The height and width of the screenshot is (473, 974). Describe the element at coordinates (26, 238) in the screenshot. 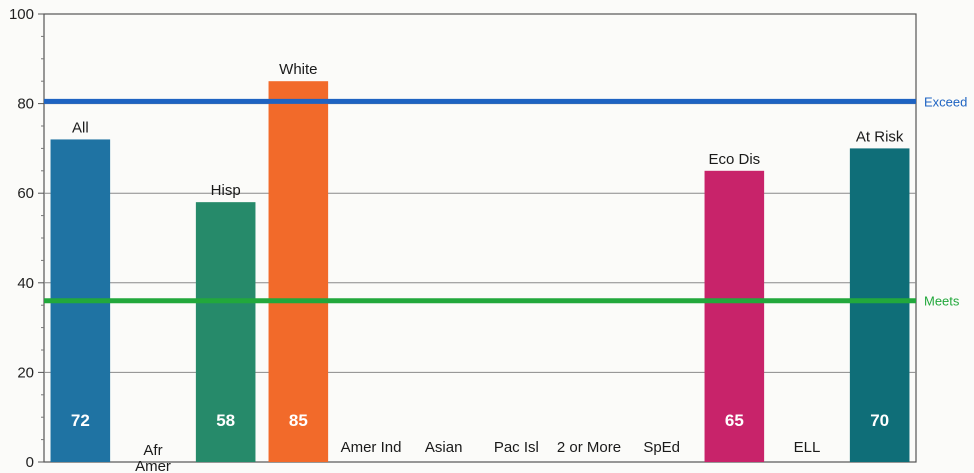

I see `y-axis: 0 20 40 60 80 100` at that location.